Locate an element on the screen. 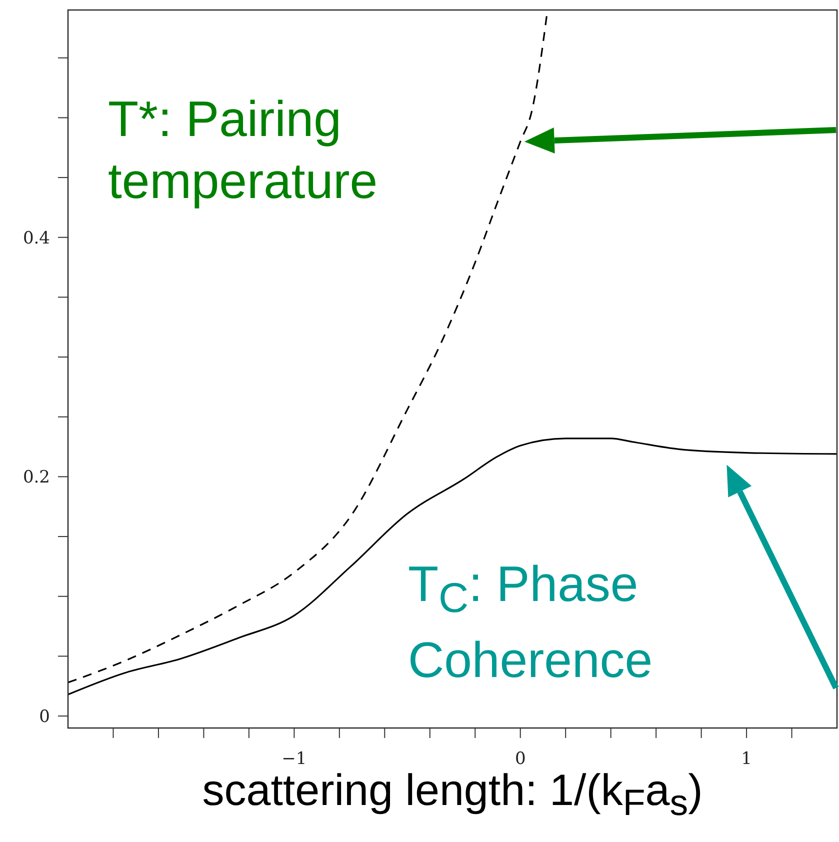  y-tick-label: 0.4 is located at coordinates (36, 238).